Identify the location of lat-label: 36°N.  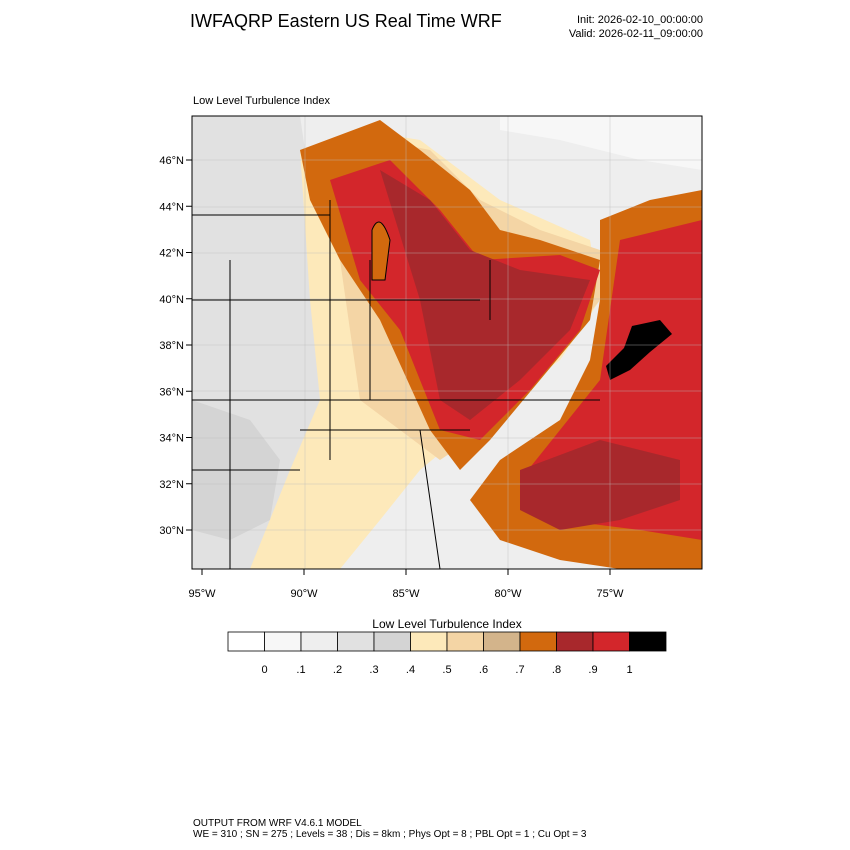
(171, 392).